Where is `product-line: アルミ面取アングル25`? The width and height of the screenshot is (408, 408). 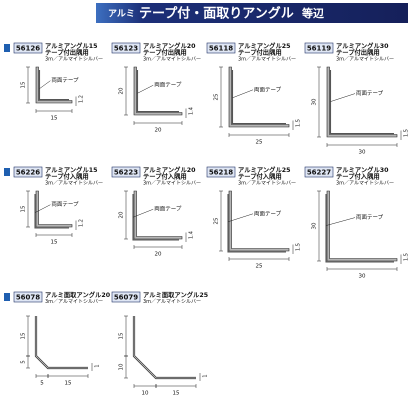 product-line: アルミ面取アングル25 is located at coordinates (175, 294).